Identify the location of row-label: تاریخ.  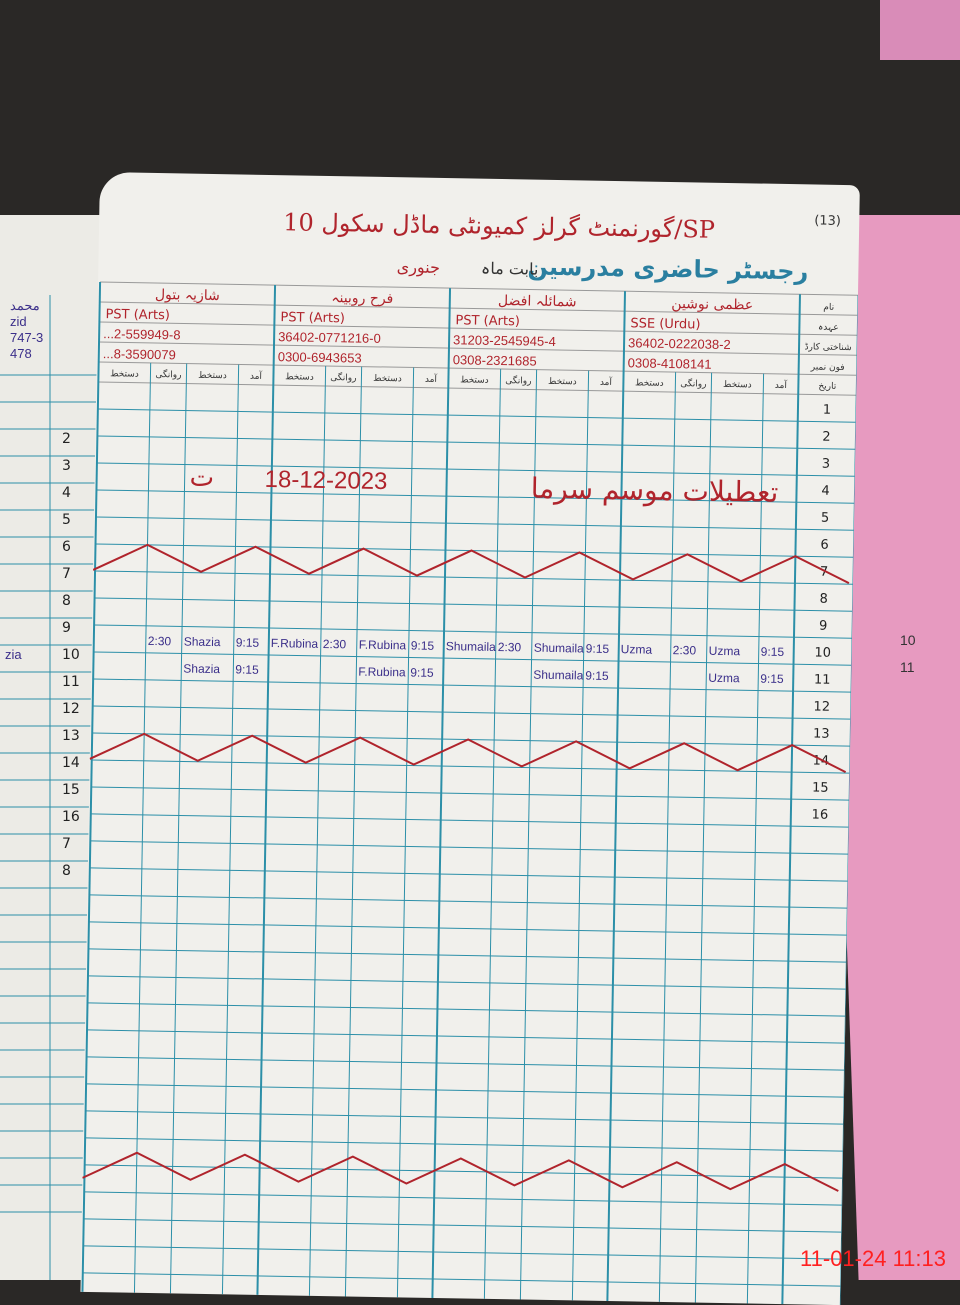
(827, 387).